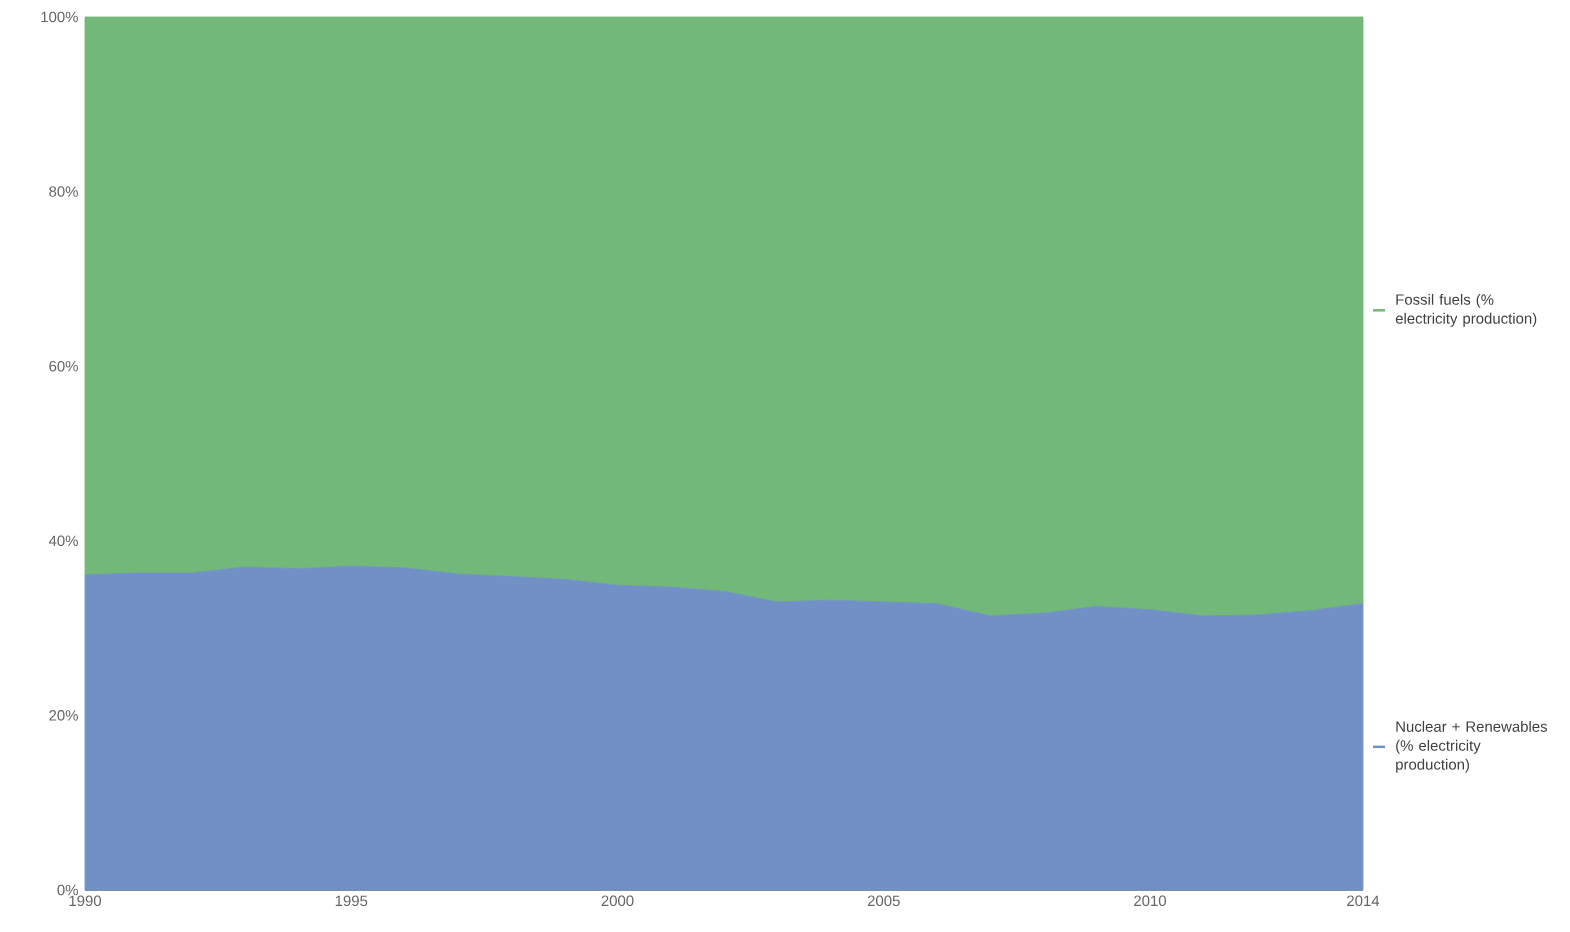 This screenshot has height=932, width=1570. Describe the element at coordinates (1472, 746) in the screenshot. I see `legend-label: Nuclear + Renewables (% electricity production)` at that location.